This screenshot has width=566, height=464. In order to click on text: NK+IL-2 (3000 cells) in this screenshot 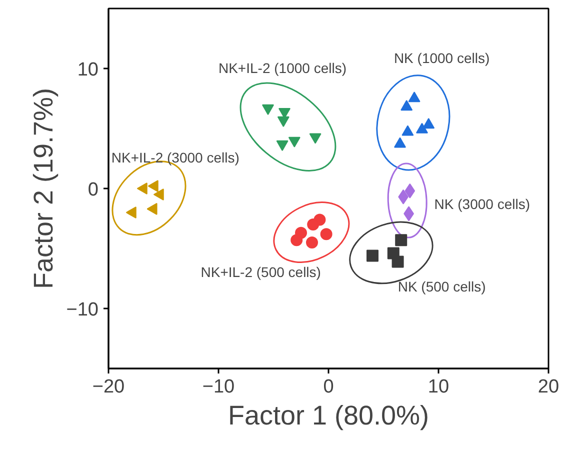, I will do `click(175, 157)`.